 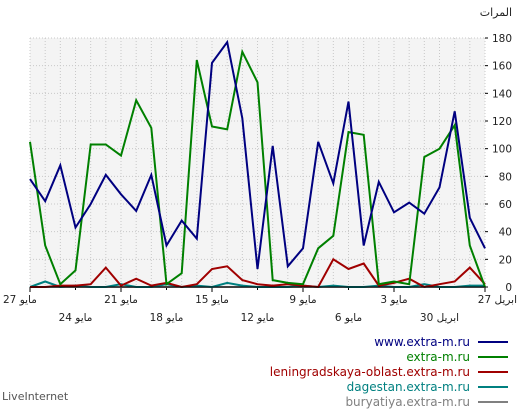 I want to click on y-tick-label: 100, so click(x=502, y=150).